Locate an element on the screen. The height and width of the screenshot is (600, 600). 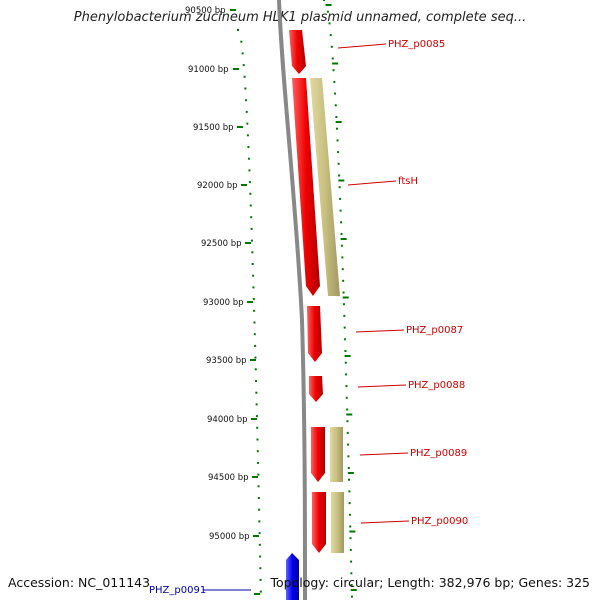
gene-label: PHZ_p0090 is located at coordinates (439, 521).